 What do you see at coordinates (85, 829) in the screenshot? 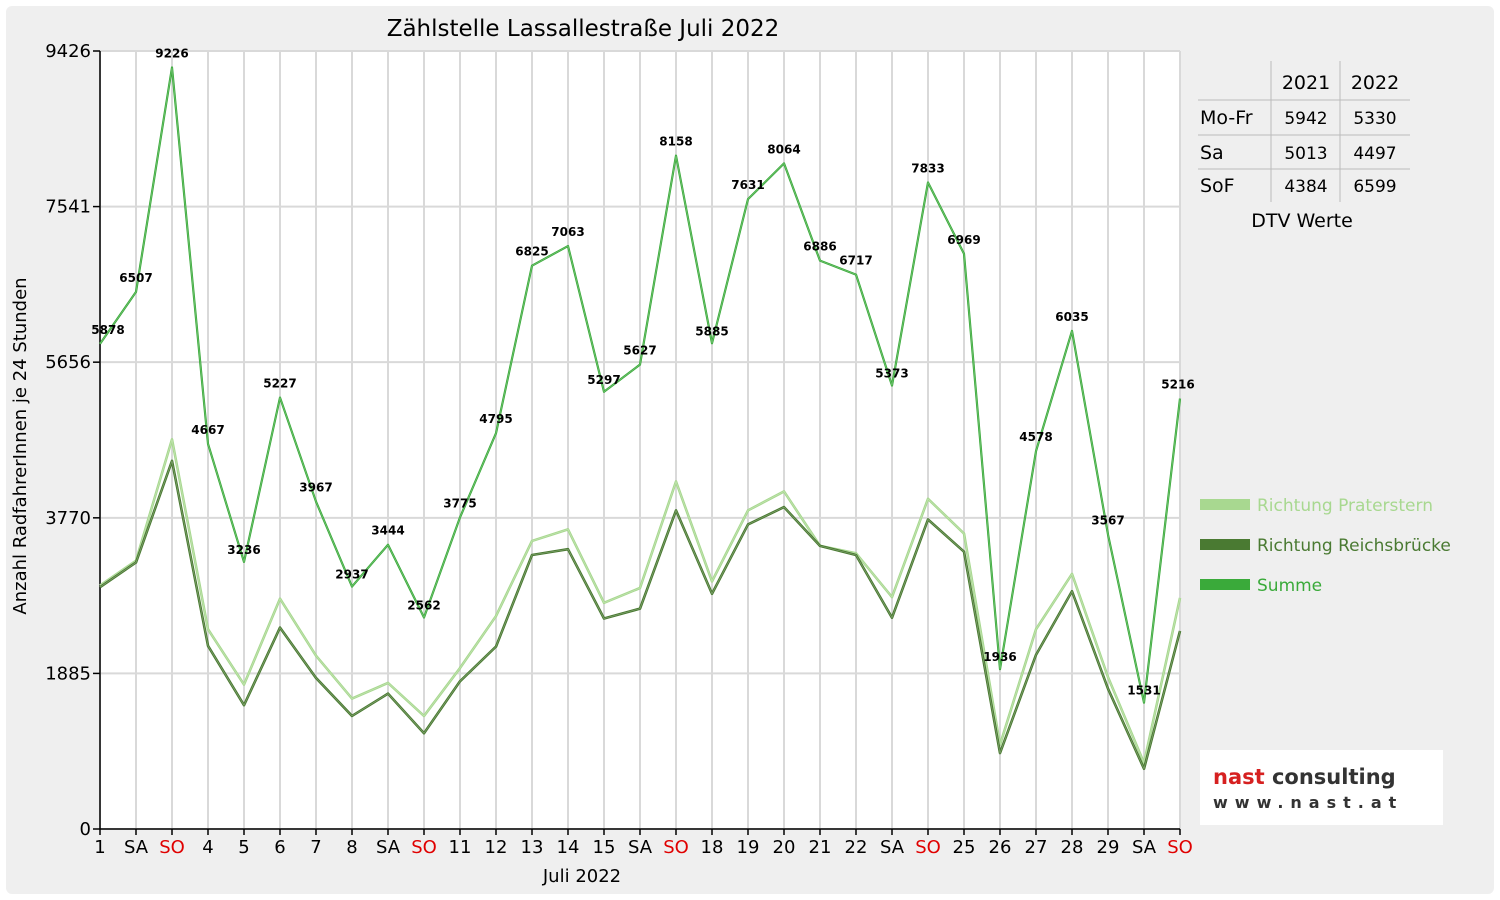
I see `y-tick-label: 0` at bounding box center [85, 829].